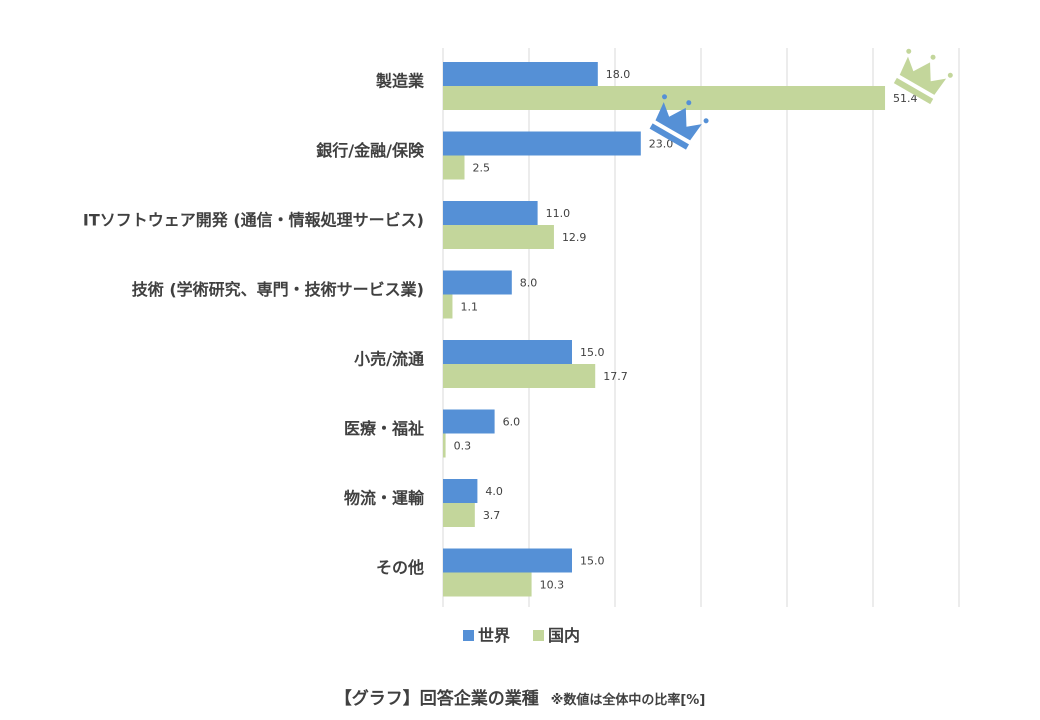  What do you see at coordinates (384, 498) in the screenshot?
I see `category-label: 物流・運輸` at bounding box center [384, 498].